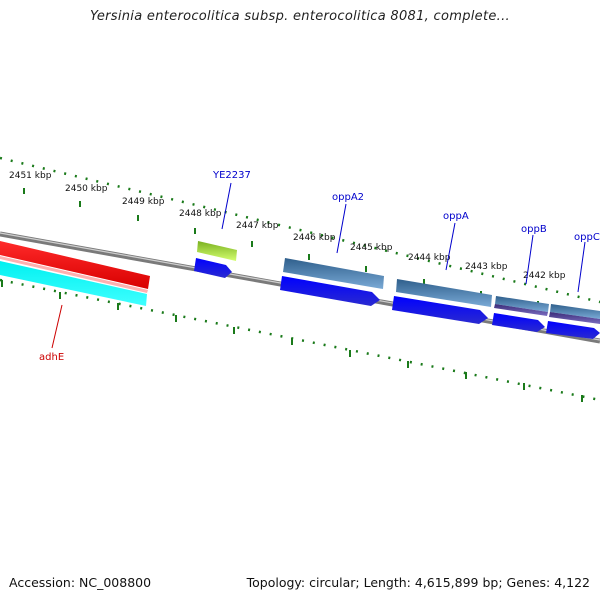  Describe the element at coordinates (581, 267) in the screenshot. I see `leader-oppC` at that location.